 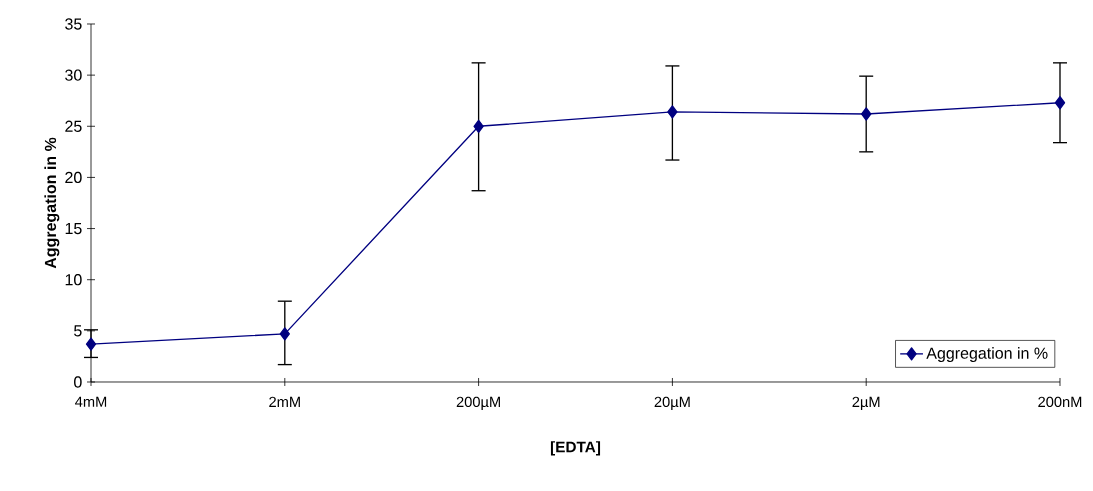 What do you see at coordinates (78, 331) in the screenshot?
I see `y-tick-label: 5` at bounding box center [78, 331].